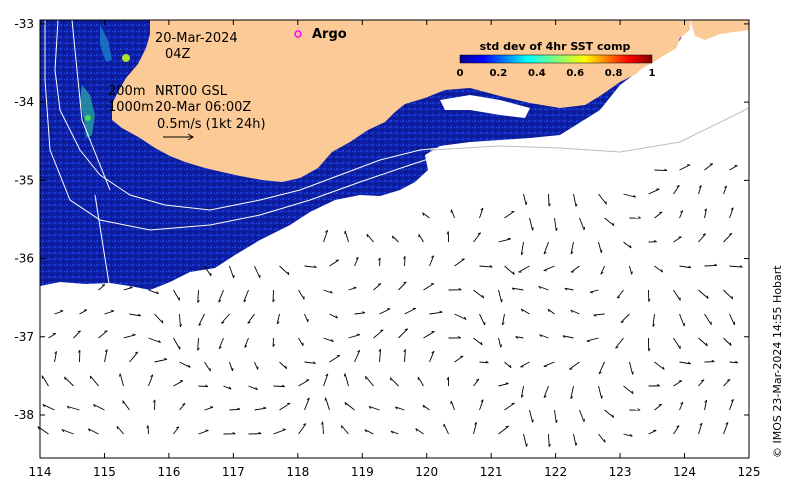 The height and width of the screenshot is (492, 791). I want to click on colorbar-tick-label: 0.6, so click(575, 73).